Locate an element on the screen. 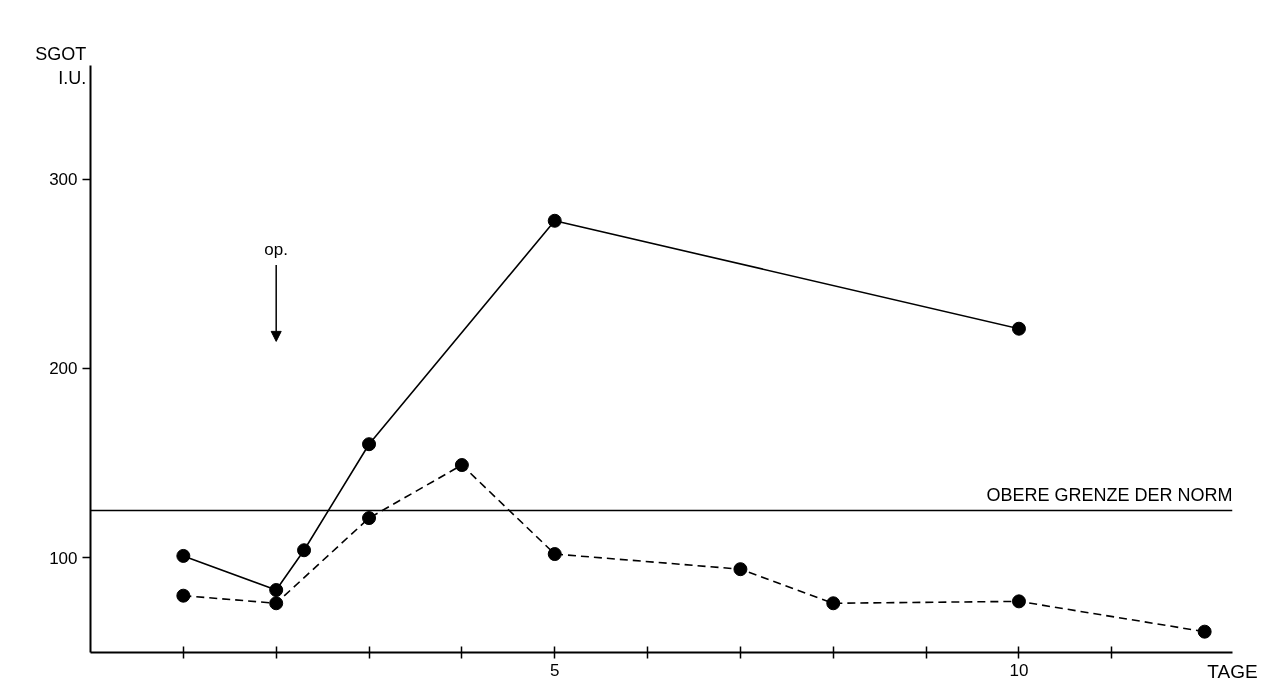 The height and width of the screenshot is (693, 1272). y-tick-label: 300 is located at coordinates (63, 180).